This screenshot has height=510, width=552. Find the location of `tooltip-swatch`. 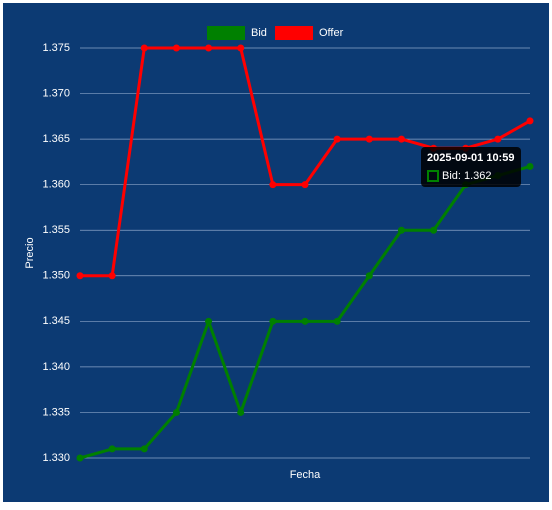

tooltip-swatch is located at coordinates (433, 176).